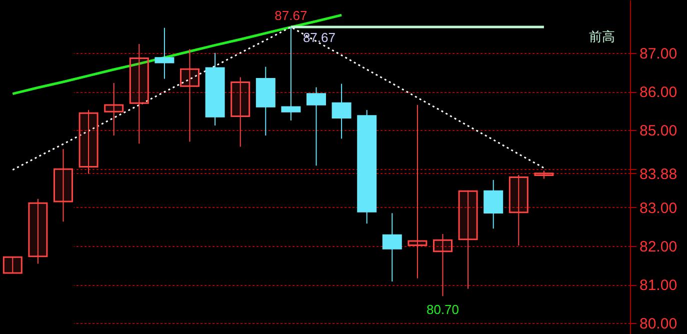  What do you see at coordinates (659, 53) in the screenshot?
I see `y-tick-label: 87.00` at bounding box center [659, 53].